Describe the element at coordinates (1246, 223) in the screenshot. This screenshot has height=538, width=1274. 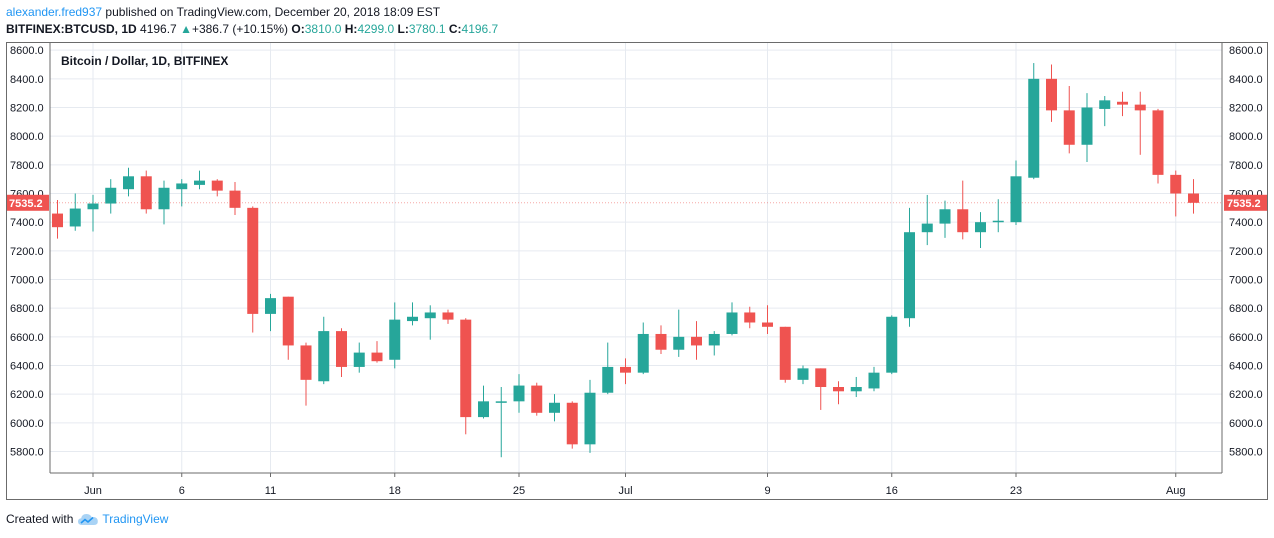
I see `y-tick-label-right: 7400.0` at that location.